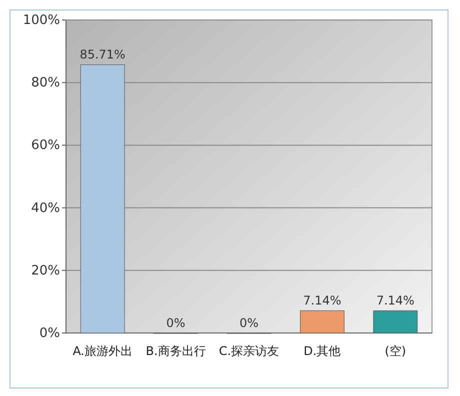  I want to click on y-tick-label: 100%, so click(41, 20).